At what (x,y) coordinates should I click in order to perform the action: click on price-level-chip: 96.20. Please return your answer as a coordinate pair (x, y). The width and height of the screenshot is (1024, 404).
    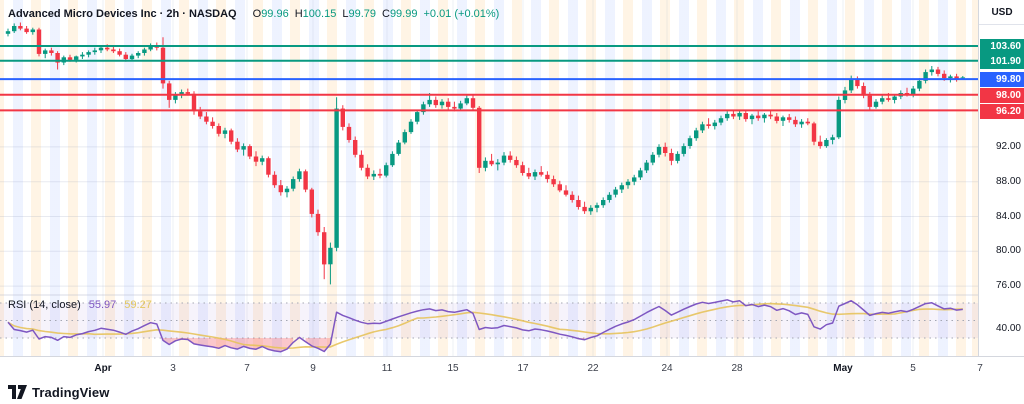
    Looking at the image, I should click on (1002, 111).